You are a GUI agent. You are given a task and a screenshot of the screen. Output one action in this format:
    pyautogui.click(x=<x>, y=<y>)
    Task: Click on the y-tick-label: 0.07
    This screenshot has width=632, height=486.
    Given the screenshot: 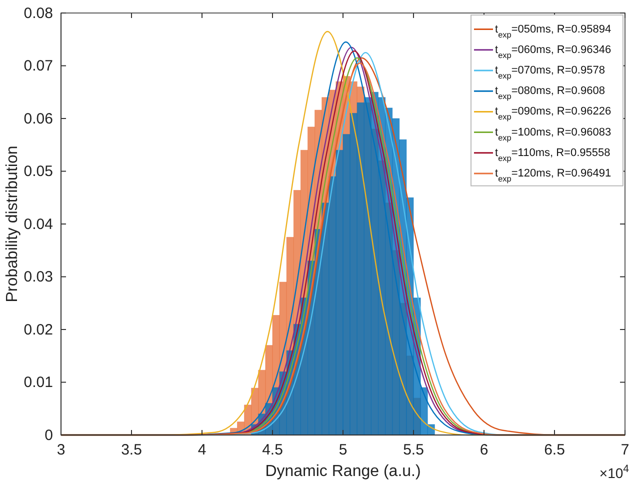 What is the action you would take?
    pyautogui.click(x=38, y=66)
    